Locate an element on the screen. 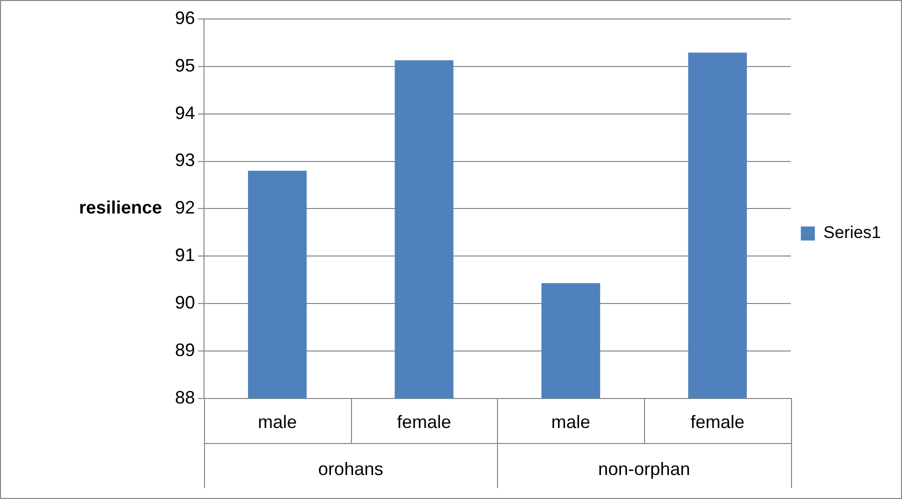 Image resolution: width=902 pixels, height=499 pixels. legend-label: Series1 is located at coordinates (852, 232).